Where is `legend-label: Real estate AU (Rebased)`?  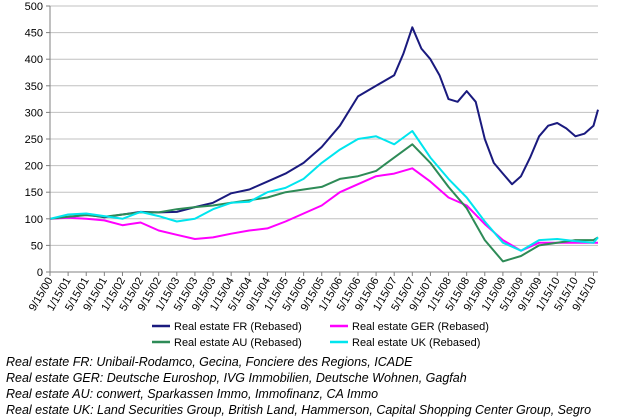
legend-label: Real estate AU (Rebased) is located at coordinates (238, 343).